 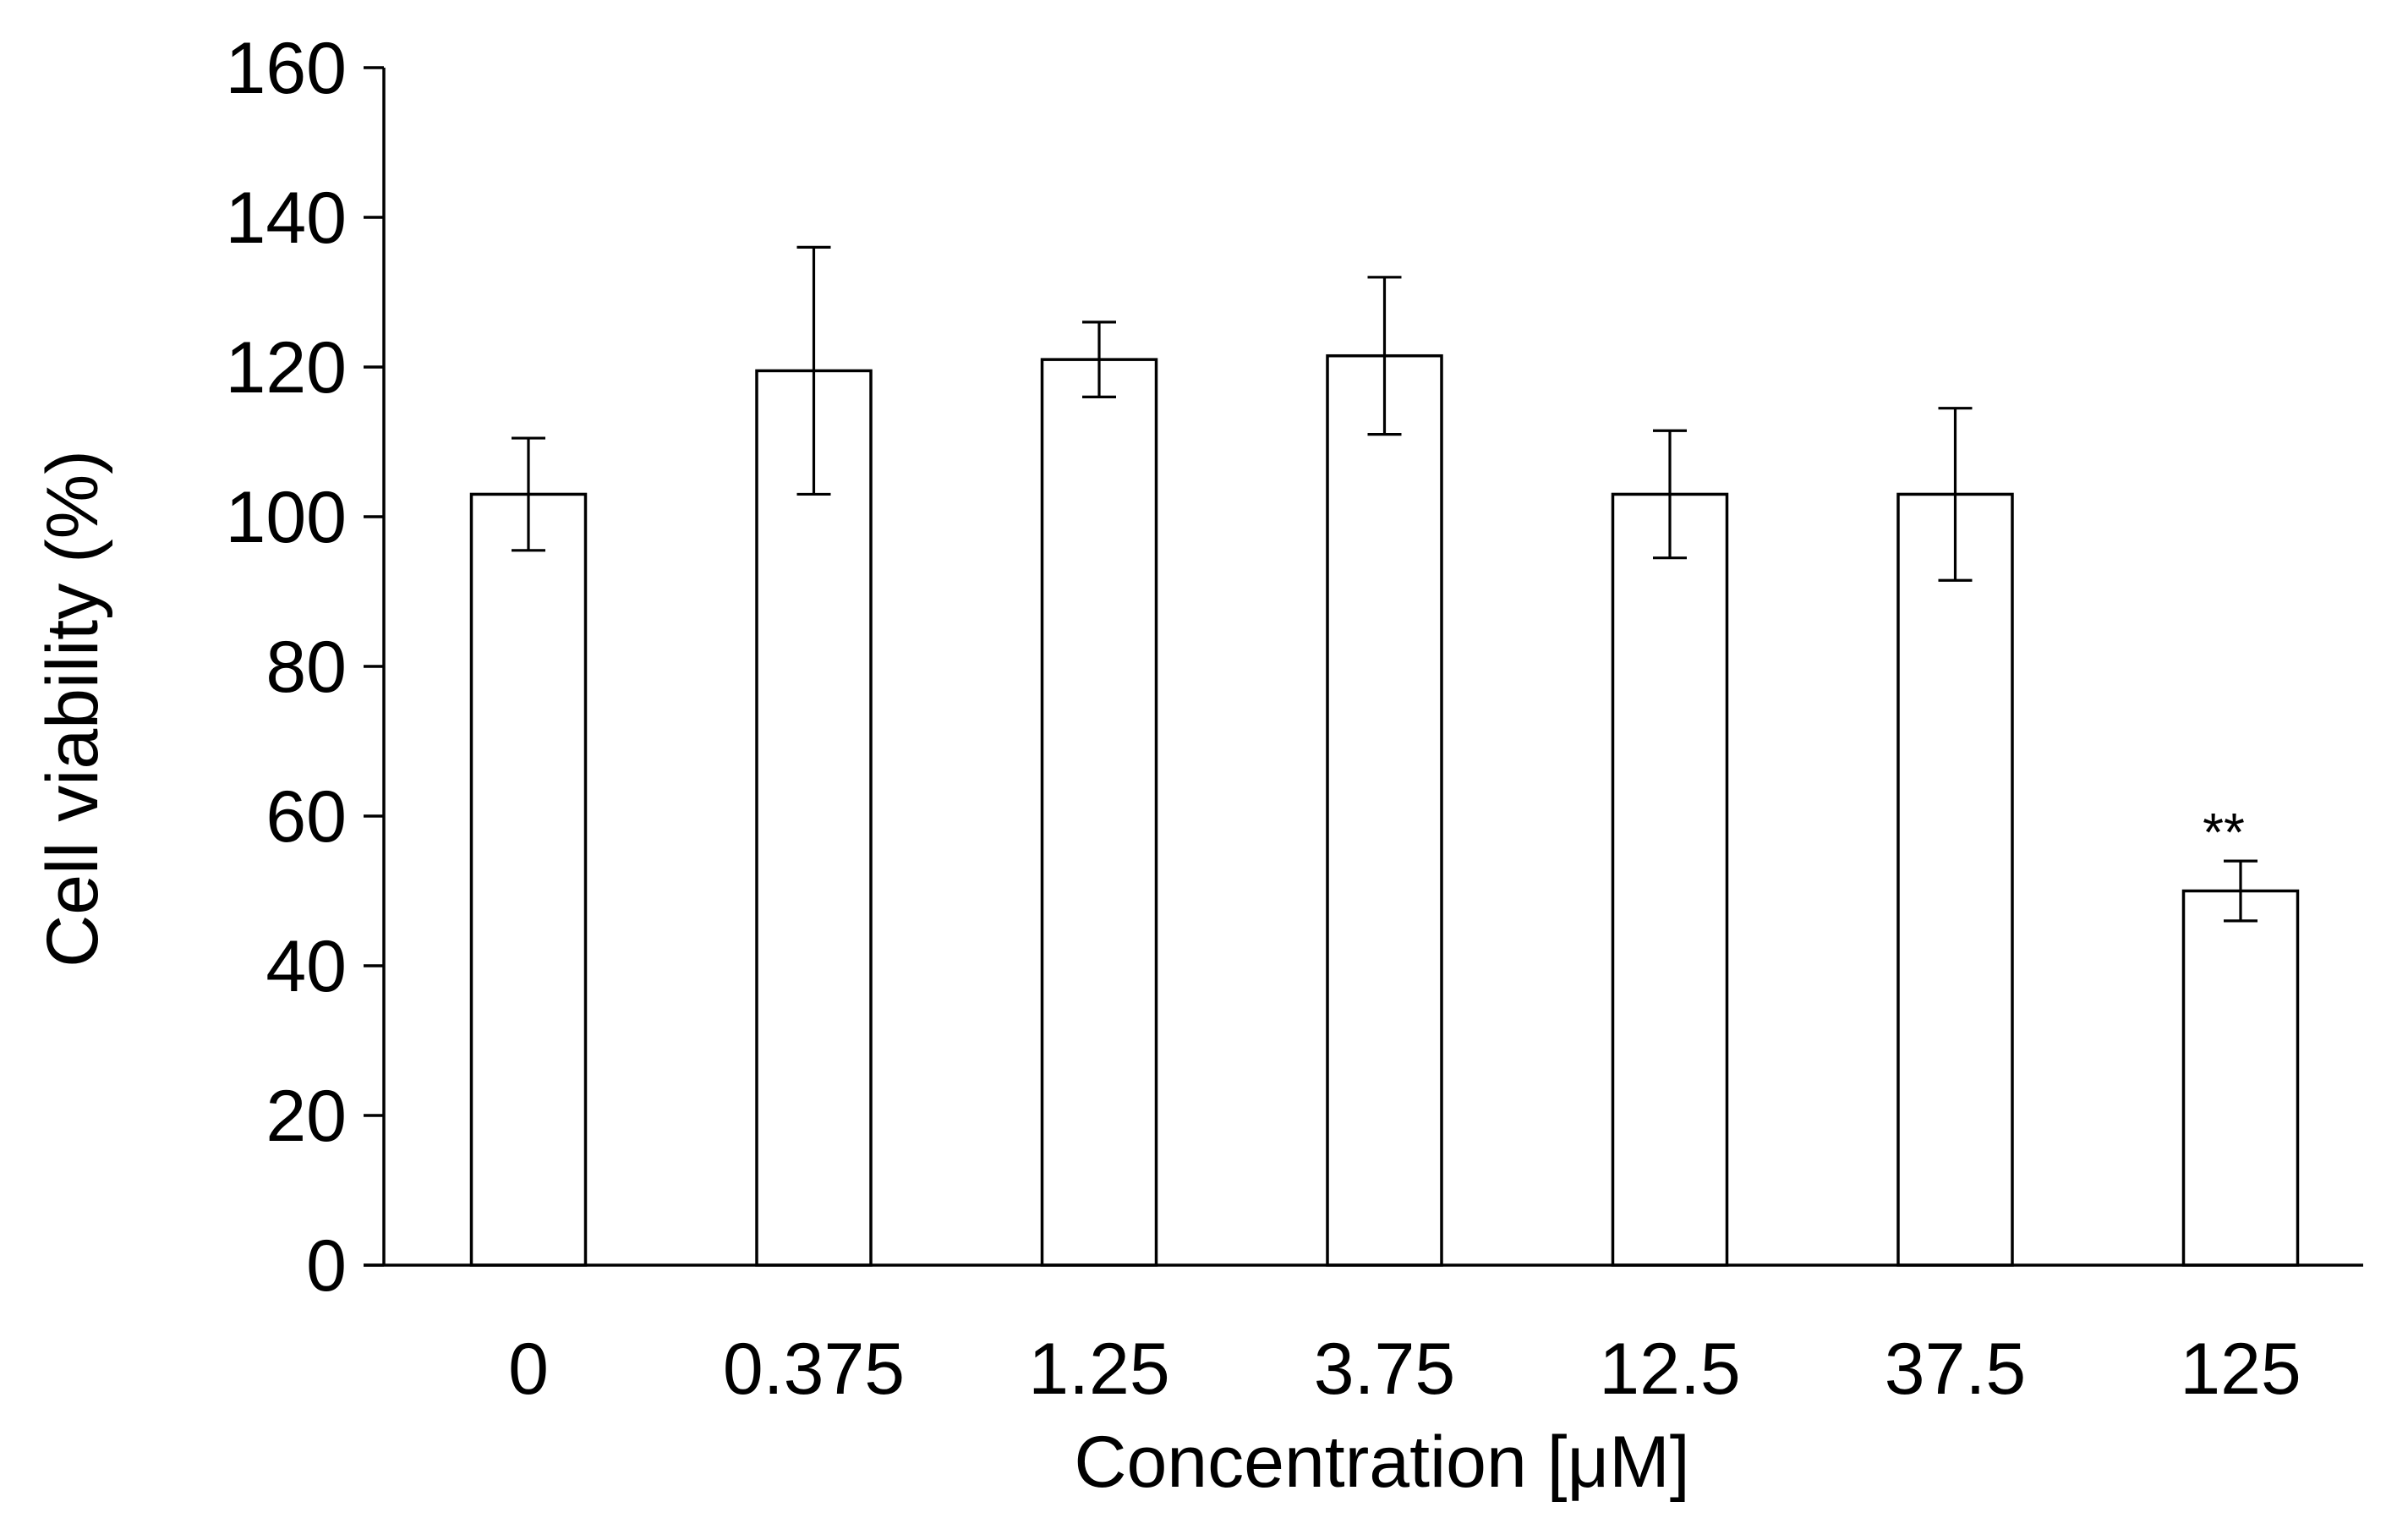 I want to click on y-tick-label: 120, so click(x=287, y=367).